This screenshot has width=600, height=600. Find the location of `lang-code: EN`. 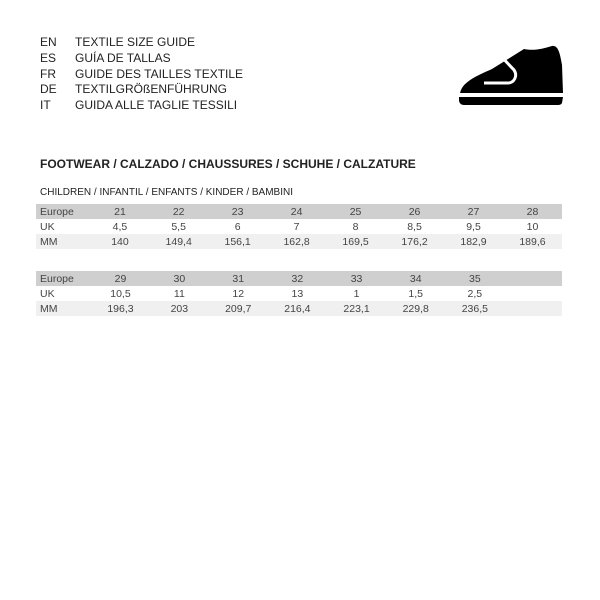

lang-code: EN is located at coordinates (48, 42).